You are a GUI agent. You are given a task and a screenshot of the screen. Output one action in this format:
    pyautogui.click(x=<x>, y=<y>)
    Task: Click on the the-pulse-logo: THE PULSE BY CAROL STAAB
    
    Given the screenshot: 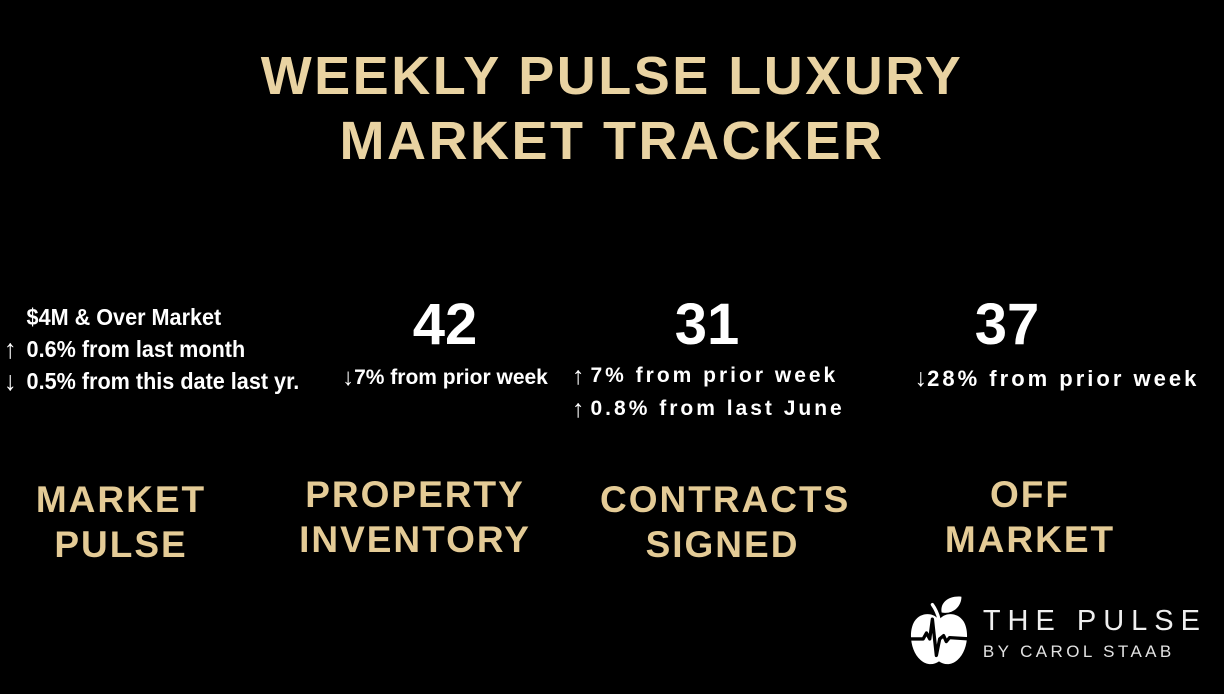 What is the action you would take?
    pyautogui.click(x=1056, y=633)
    